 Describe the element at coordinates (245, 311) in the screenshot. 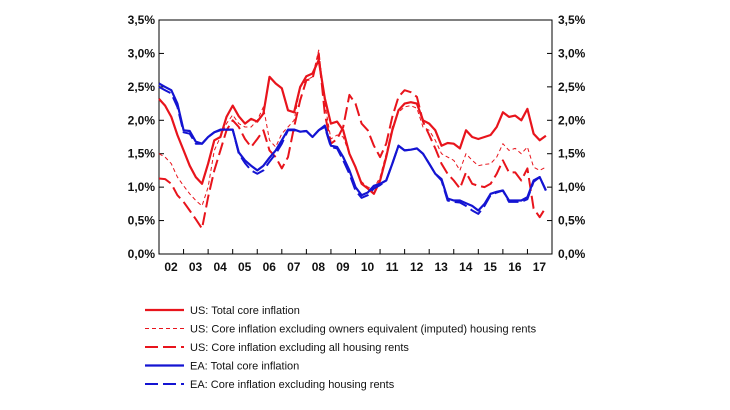

I see `legend-label-1: US: Total core inflation` at that location.